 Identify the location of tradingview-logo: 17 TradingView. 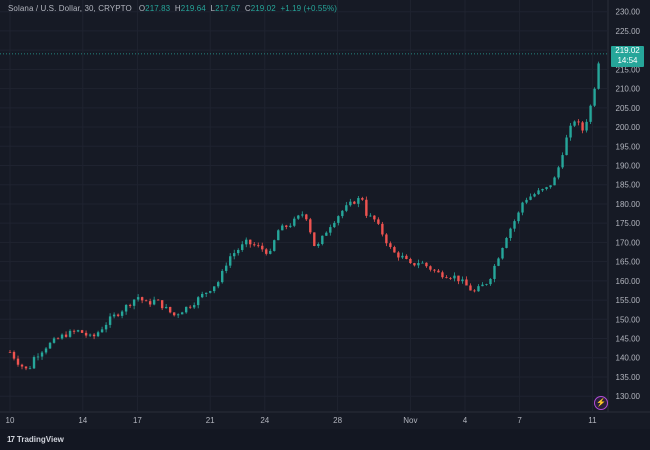
(35, 439).